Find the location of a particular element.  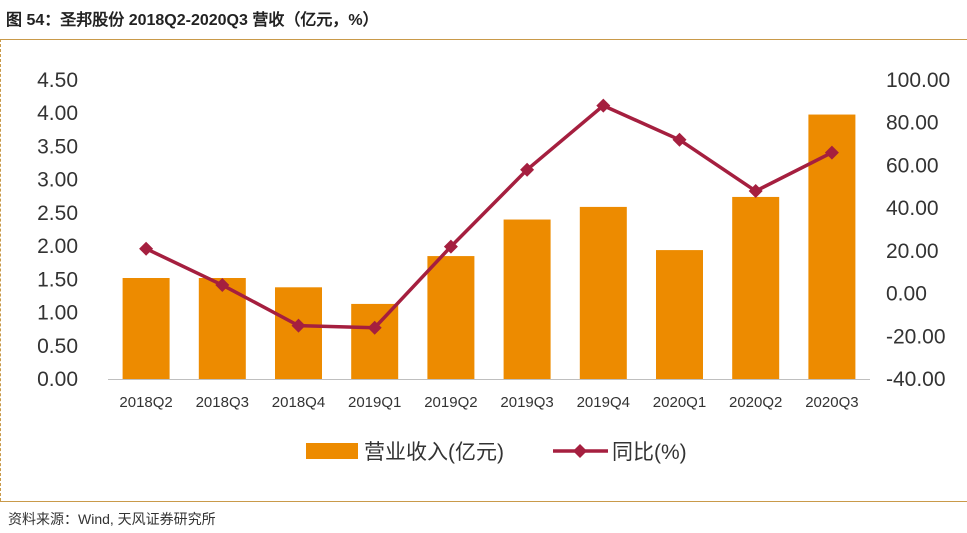

right-tick-label: 0.00 is located at coordinates (906, 294).